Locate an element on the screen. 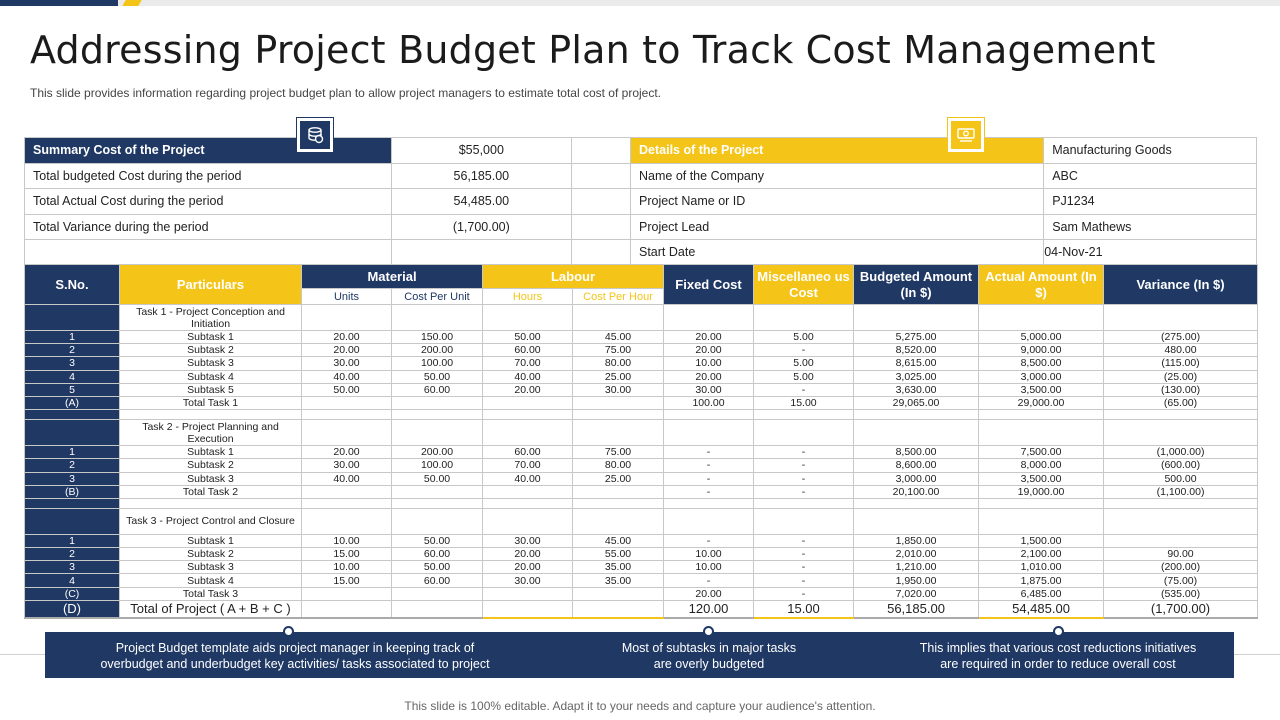  details-label: Name of the Company is located at coordinates (837, 175).